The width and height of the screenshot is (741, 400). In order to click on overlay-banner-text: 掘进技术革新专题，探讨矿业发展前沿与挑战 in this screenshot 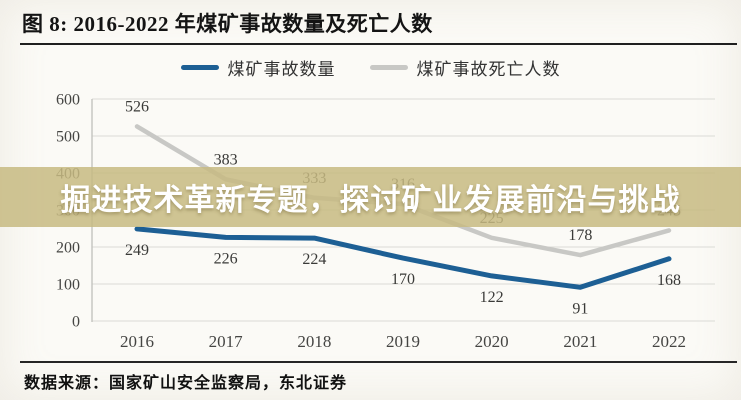, I will do `click(370, 200)`.